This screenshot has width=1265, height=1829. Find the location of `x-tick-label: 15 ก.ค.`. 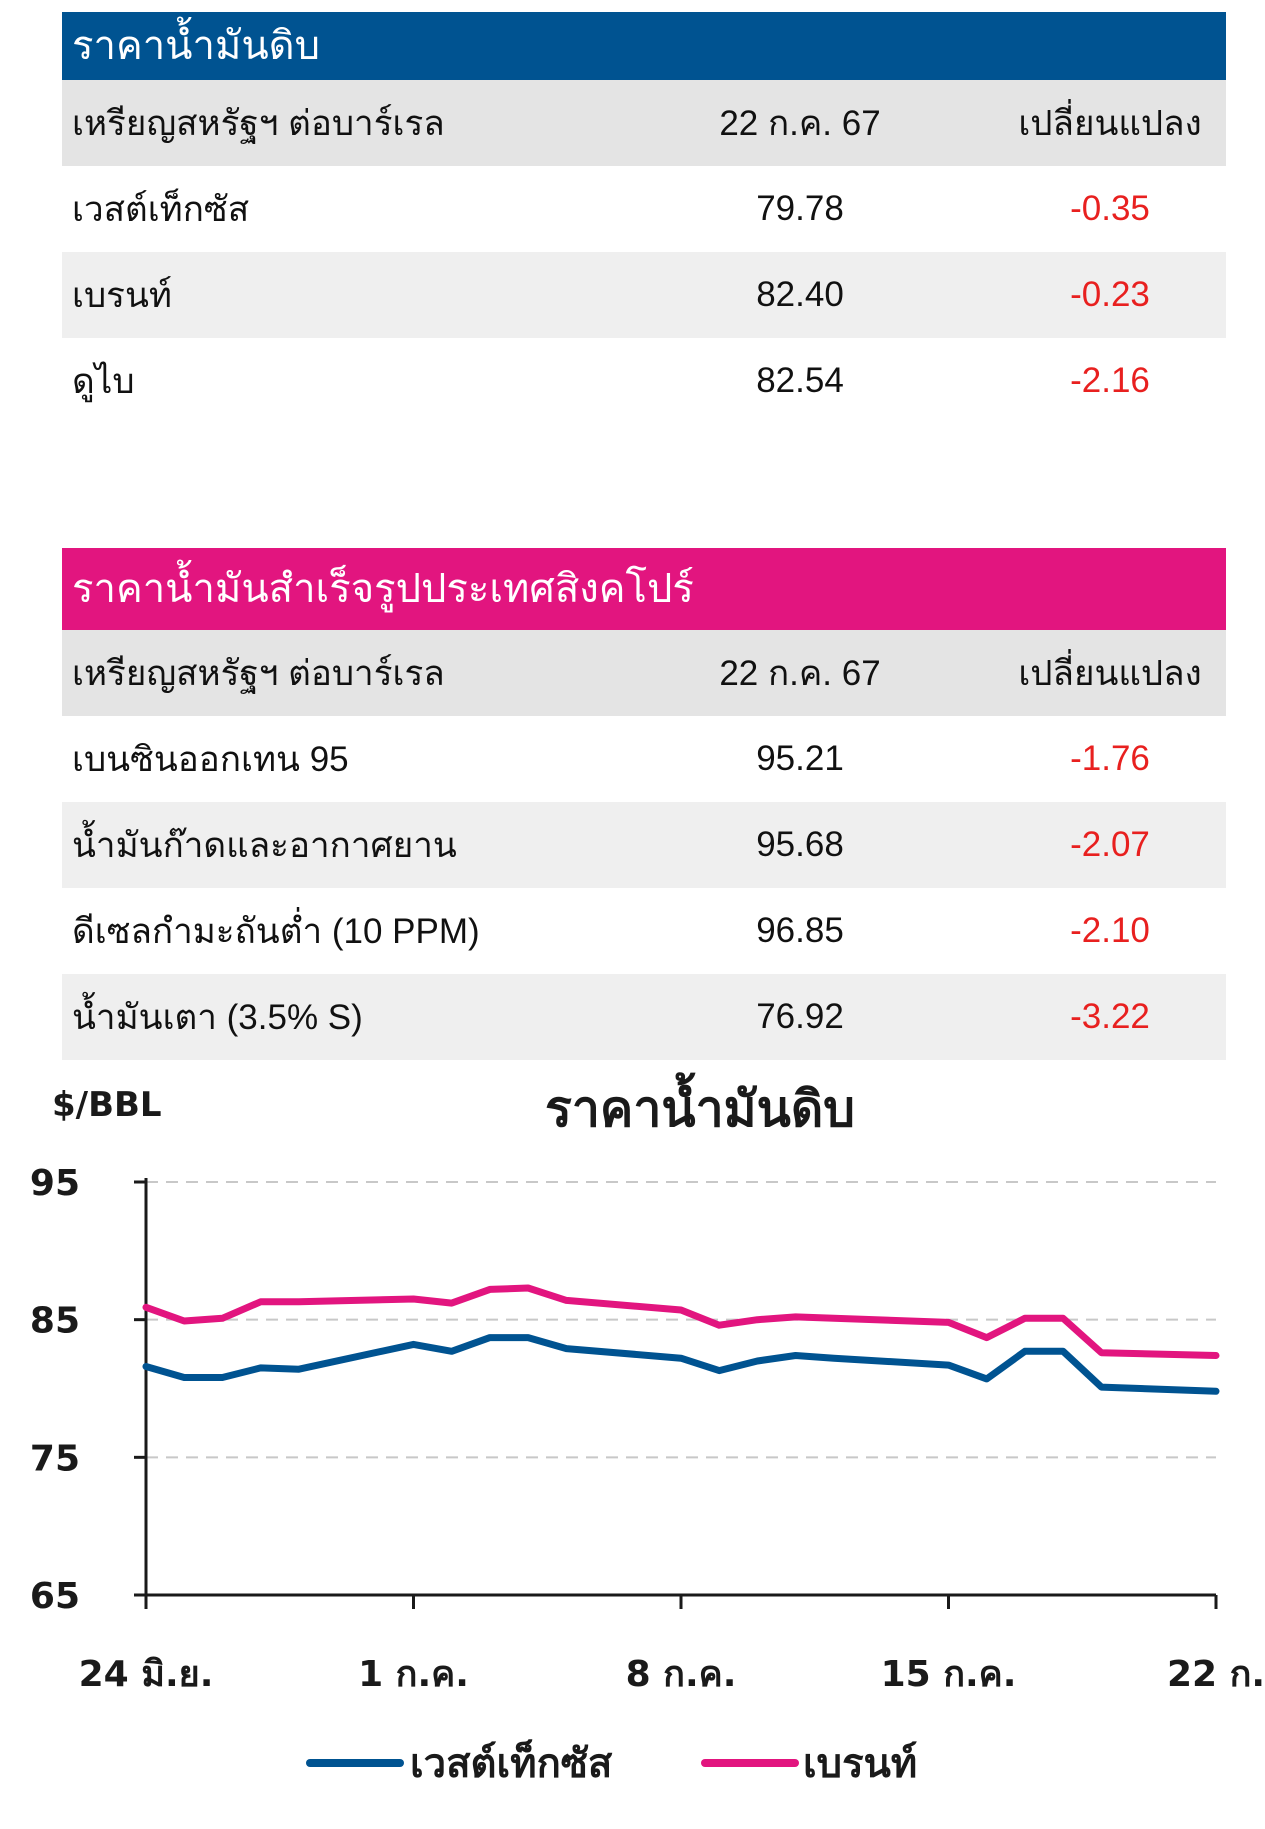

x-tick-label: 15 ก.ค. is located at coordinates (949, 1674).